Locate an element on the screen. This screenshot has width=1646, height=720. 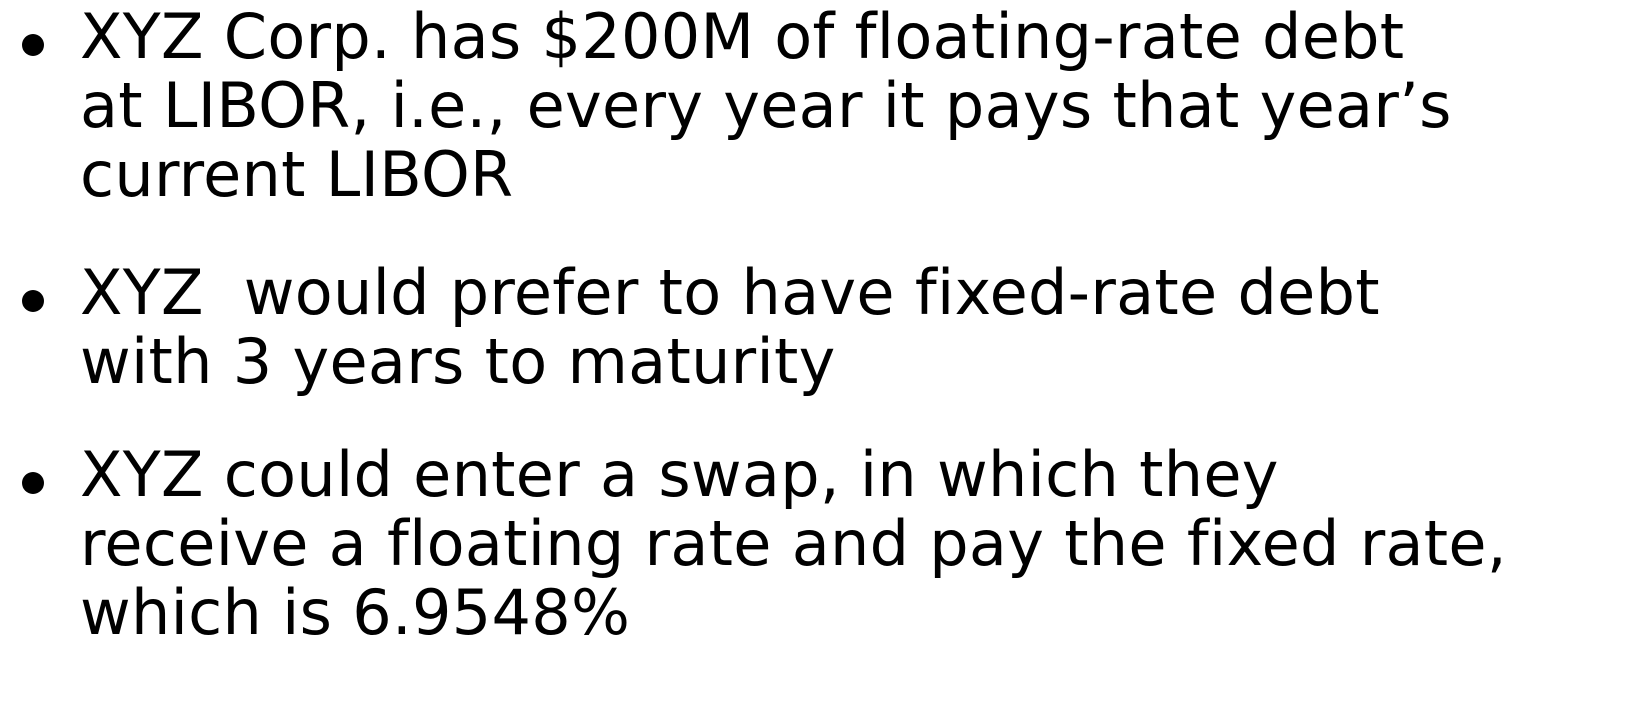
bullet-line: XYZ could enter a swap, in which they is located at coordinates (679, 474).